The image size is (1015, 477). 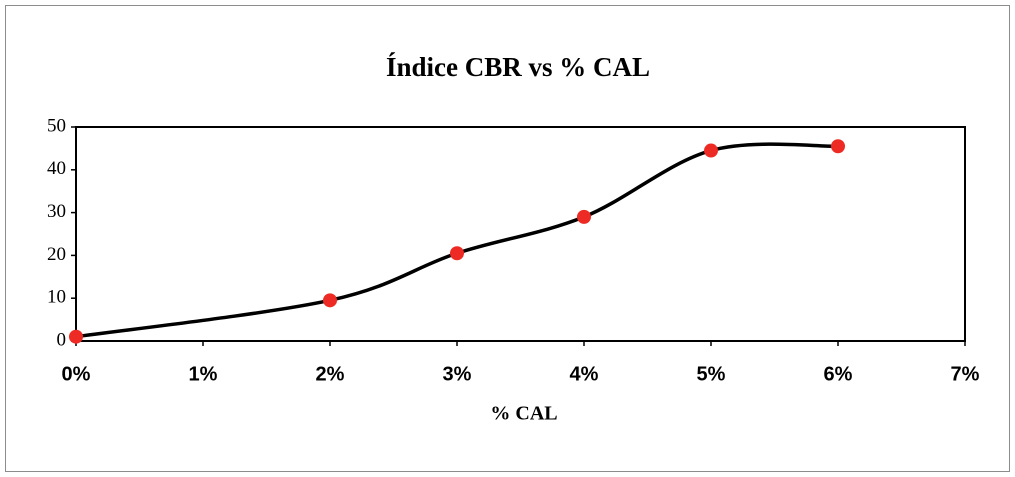 I want to click on x-tick-label: 4%, so click(x=584, y=374).